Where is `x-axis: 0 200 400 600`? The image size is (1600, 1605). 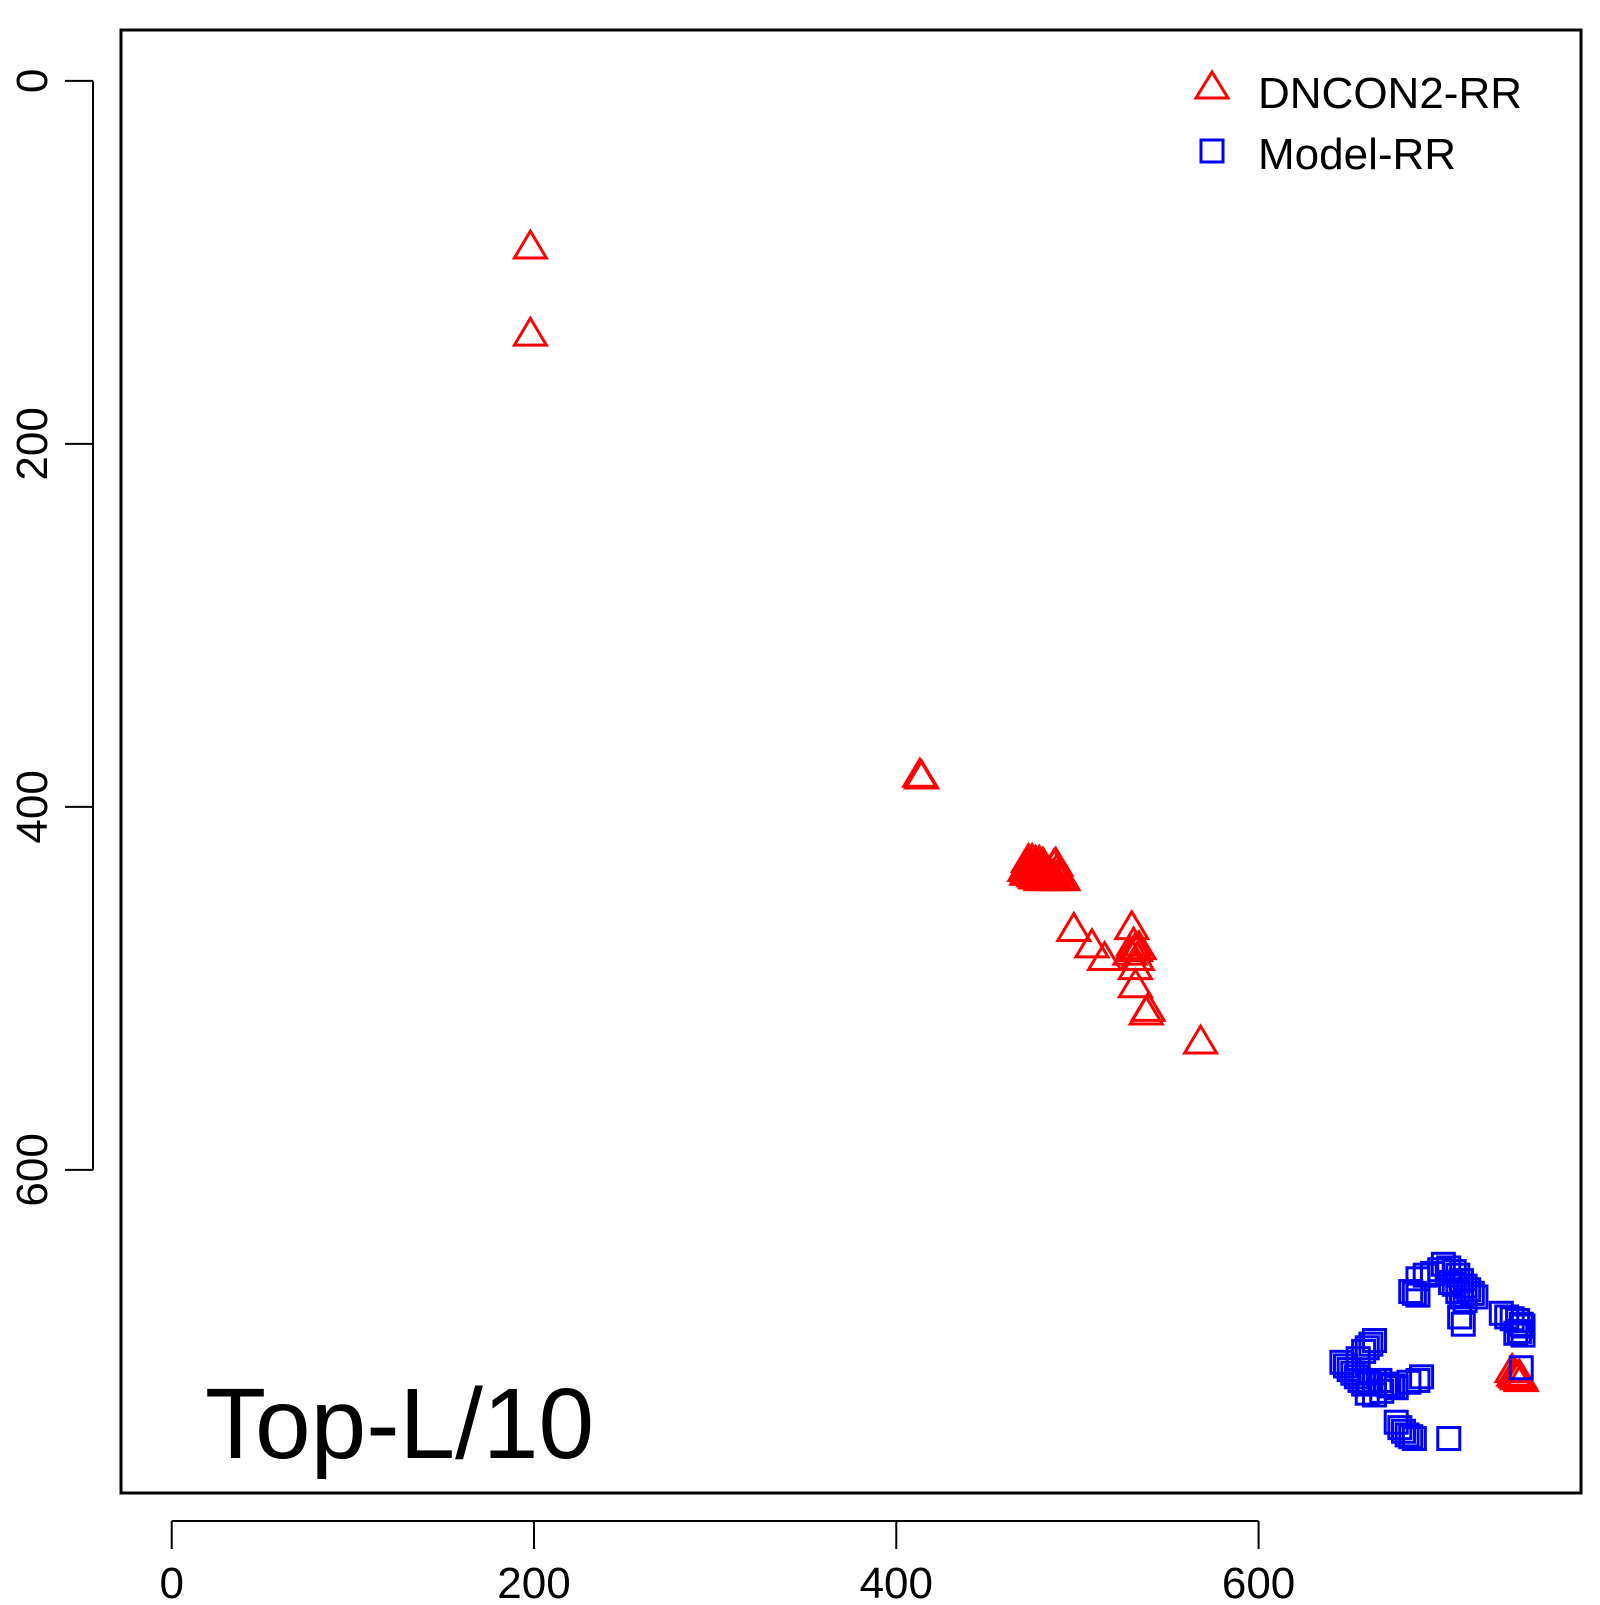 x-axis: 0 200 400 600 is located at coordinates (727, 1562).